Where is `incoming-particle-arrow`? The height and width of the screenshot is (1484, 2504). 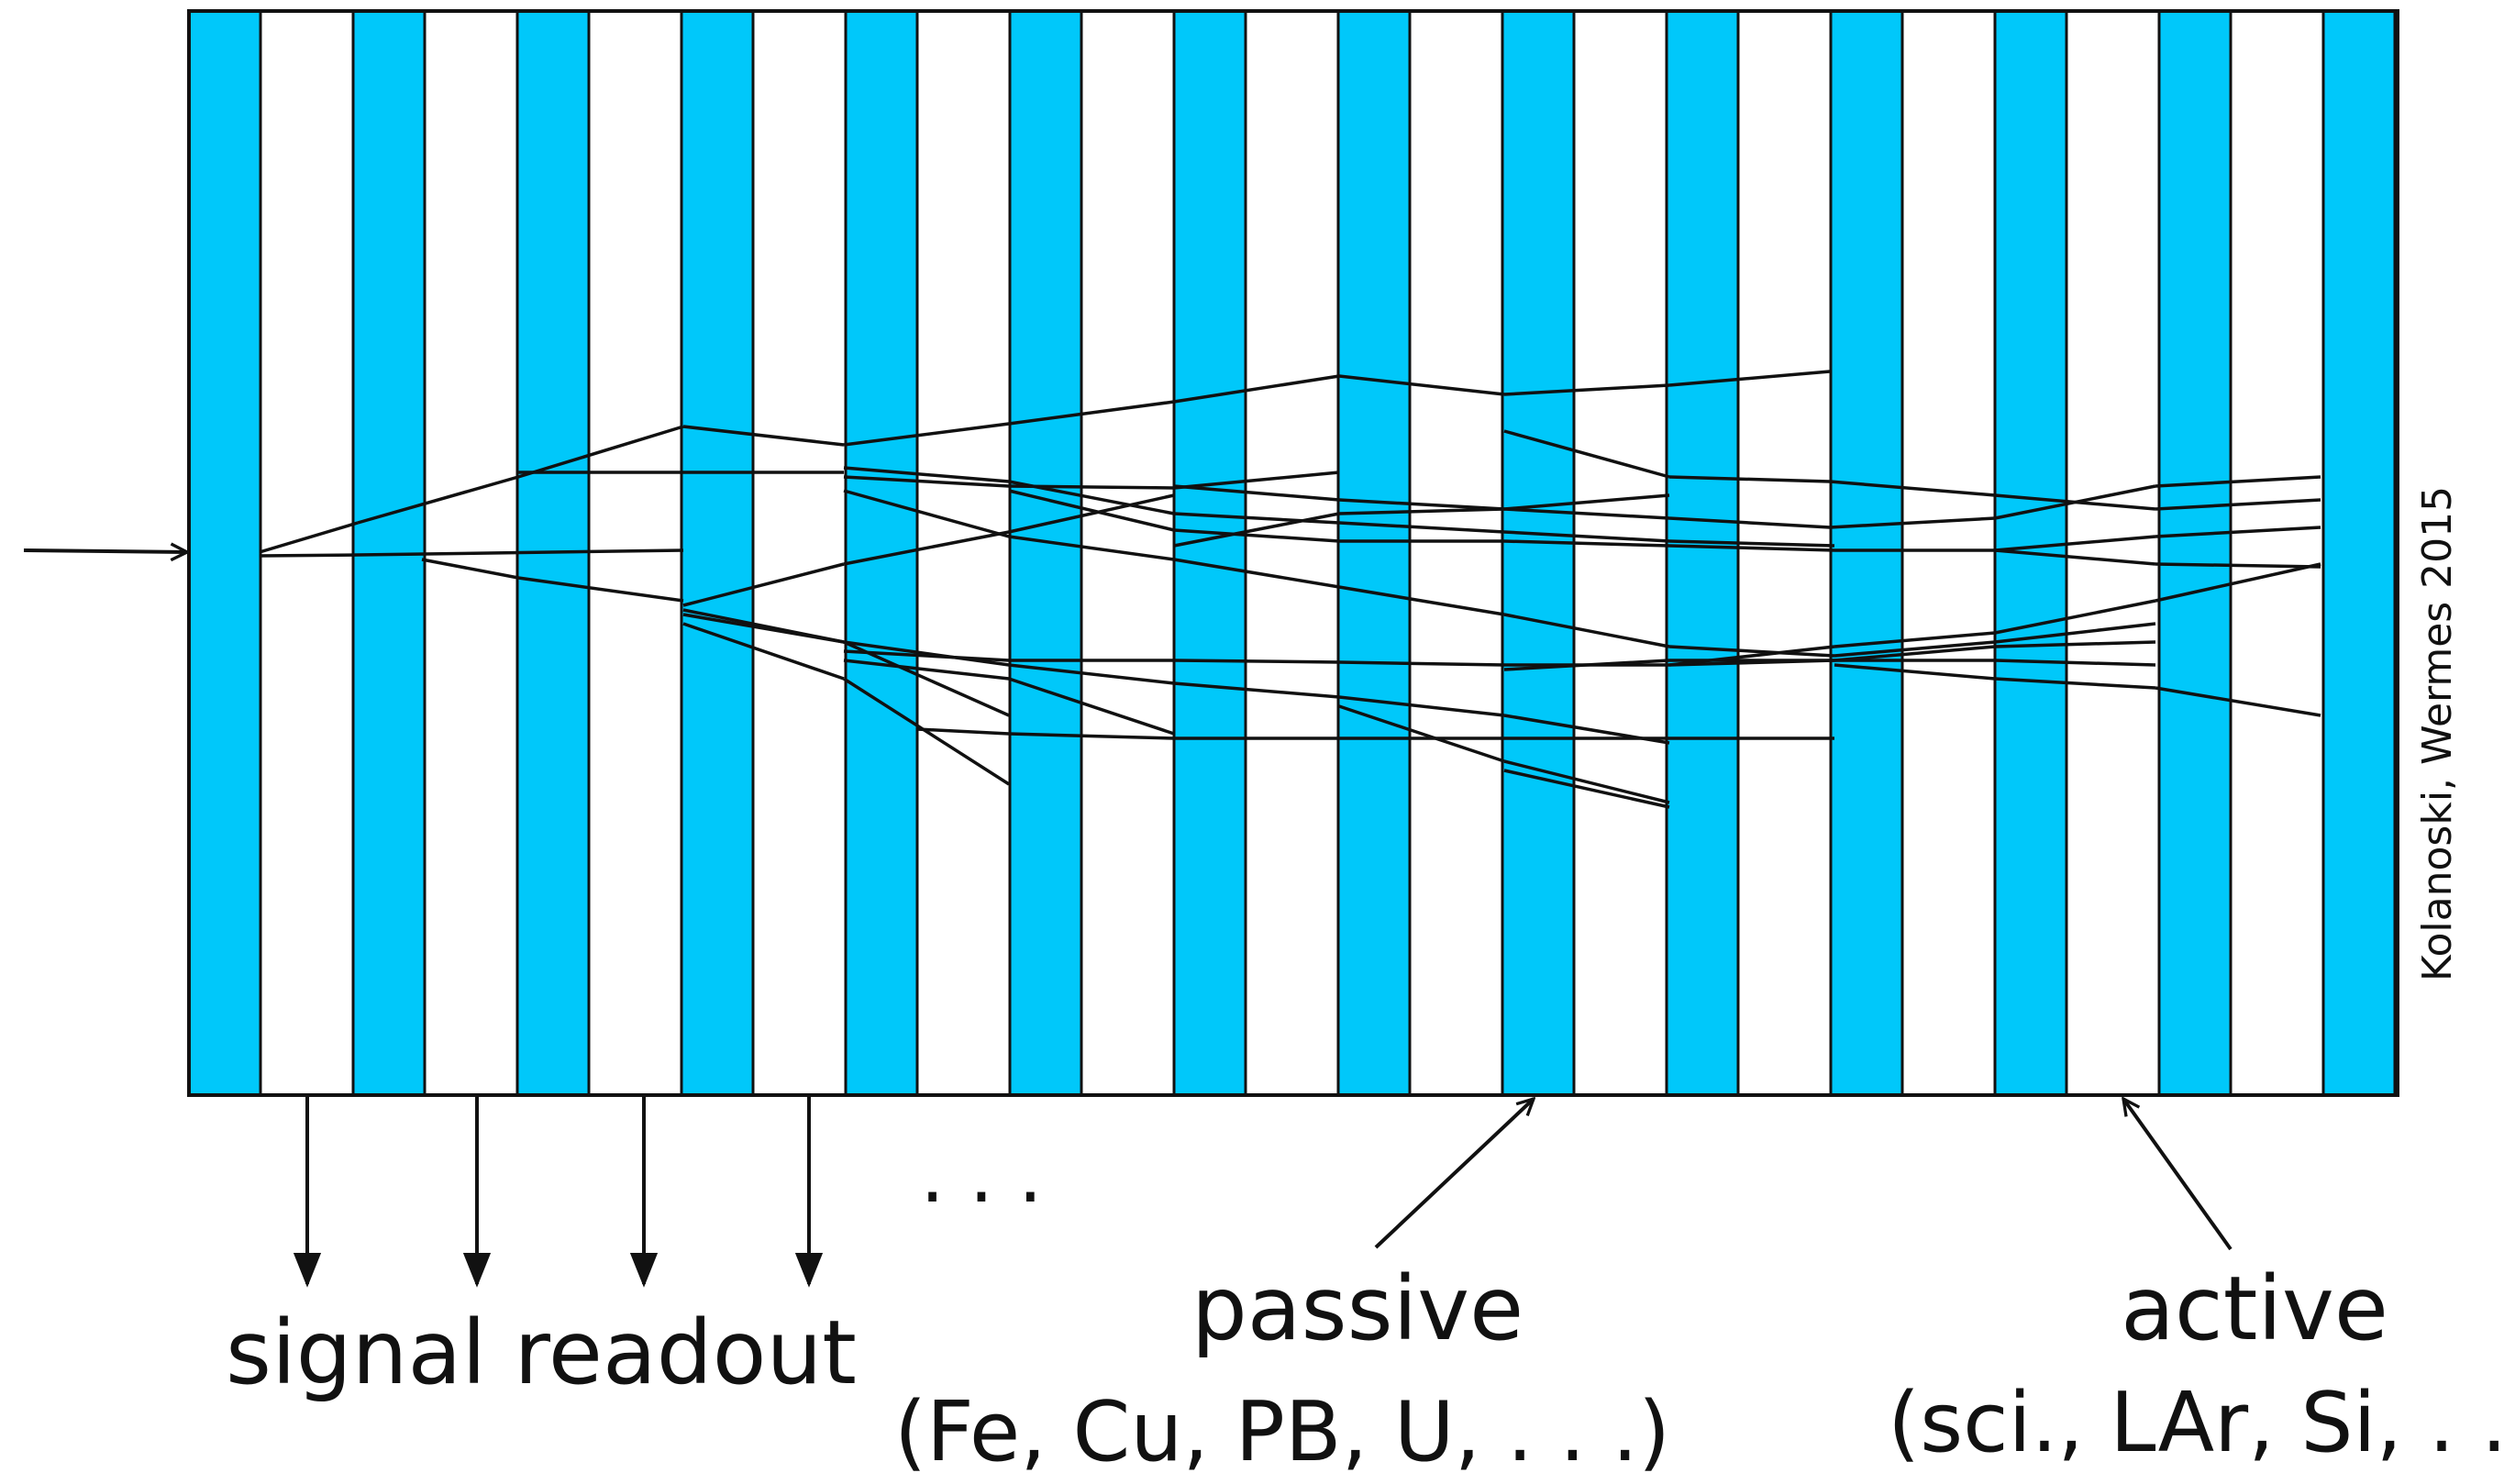 incoming-particle-arrow is located at coordinates (105, 551).